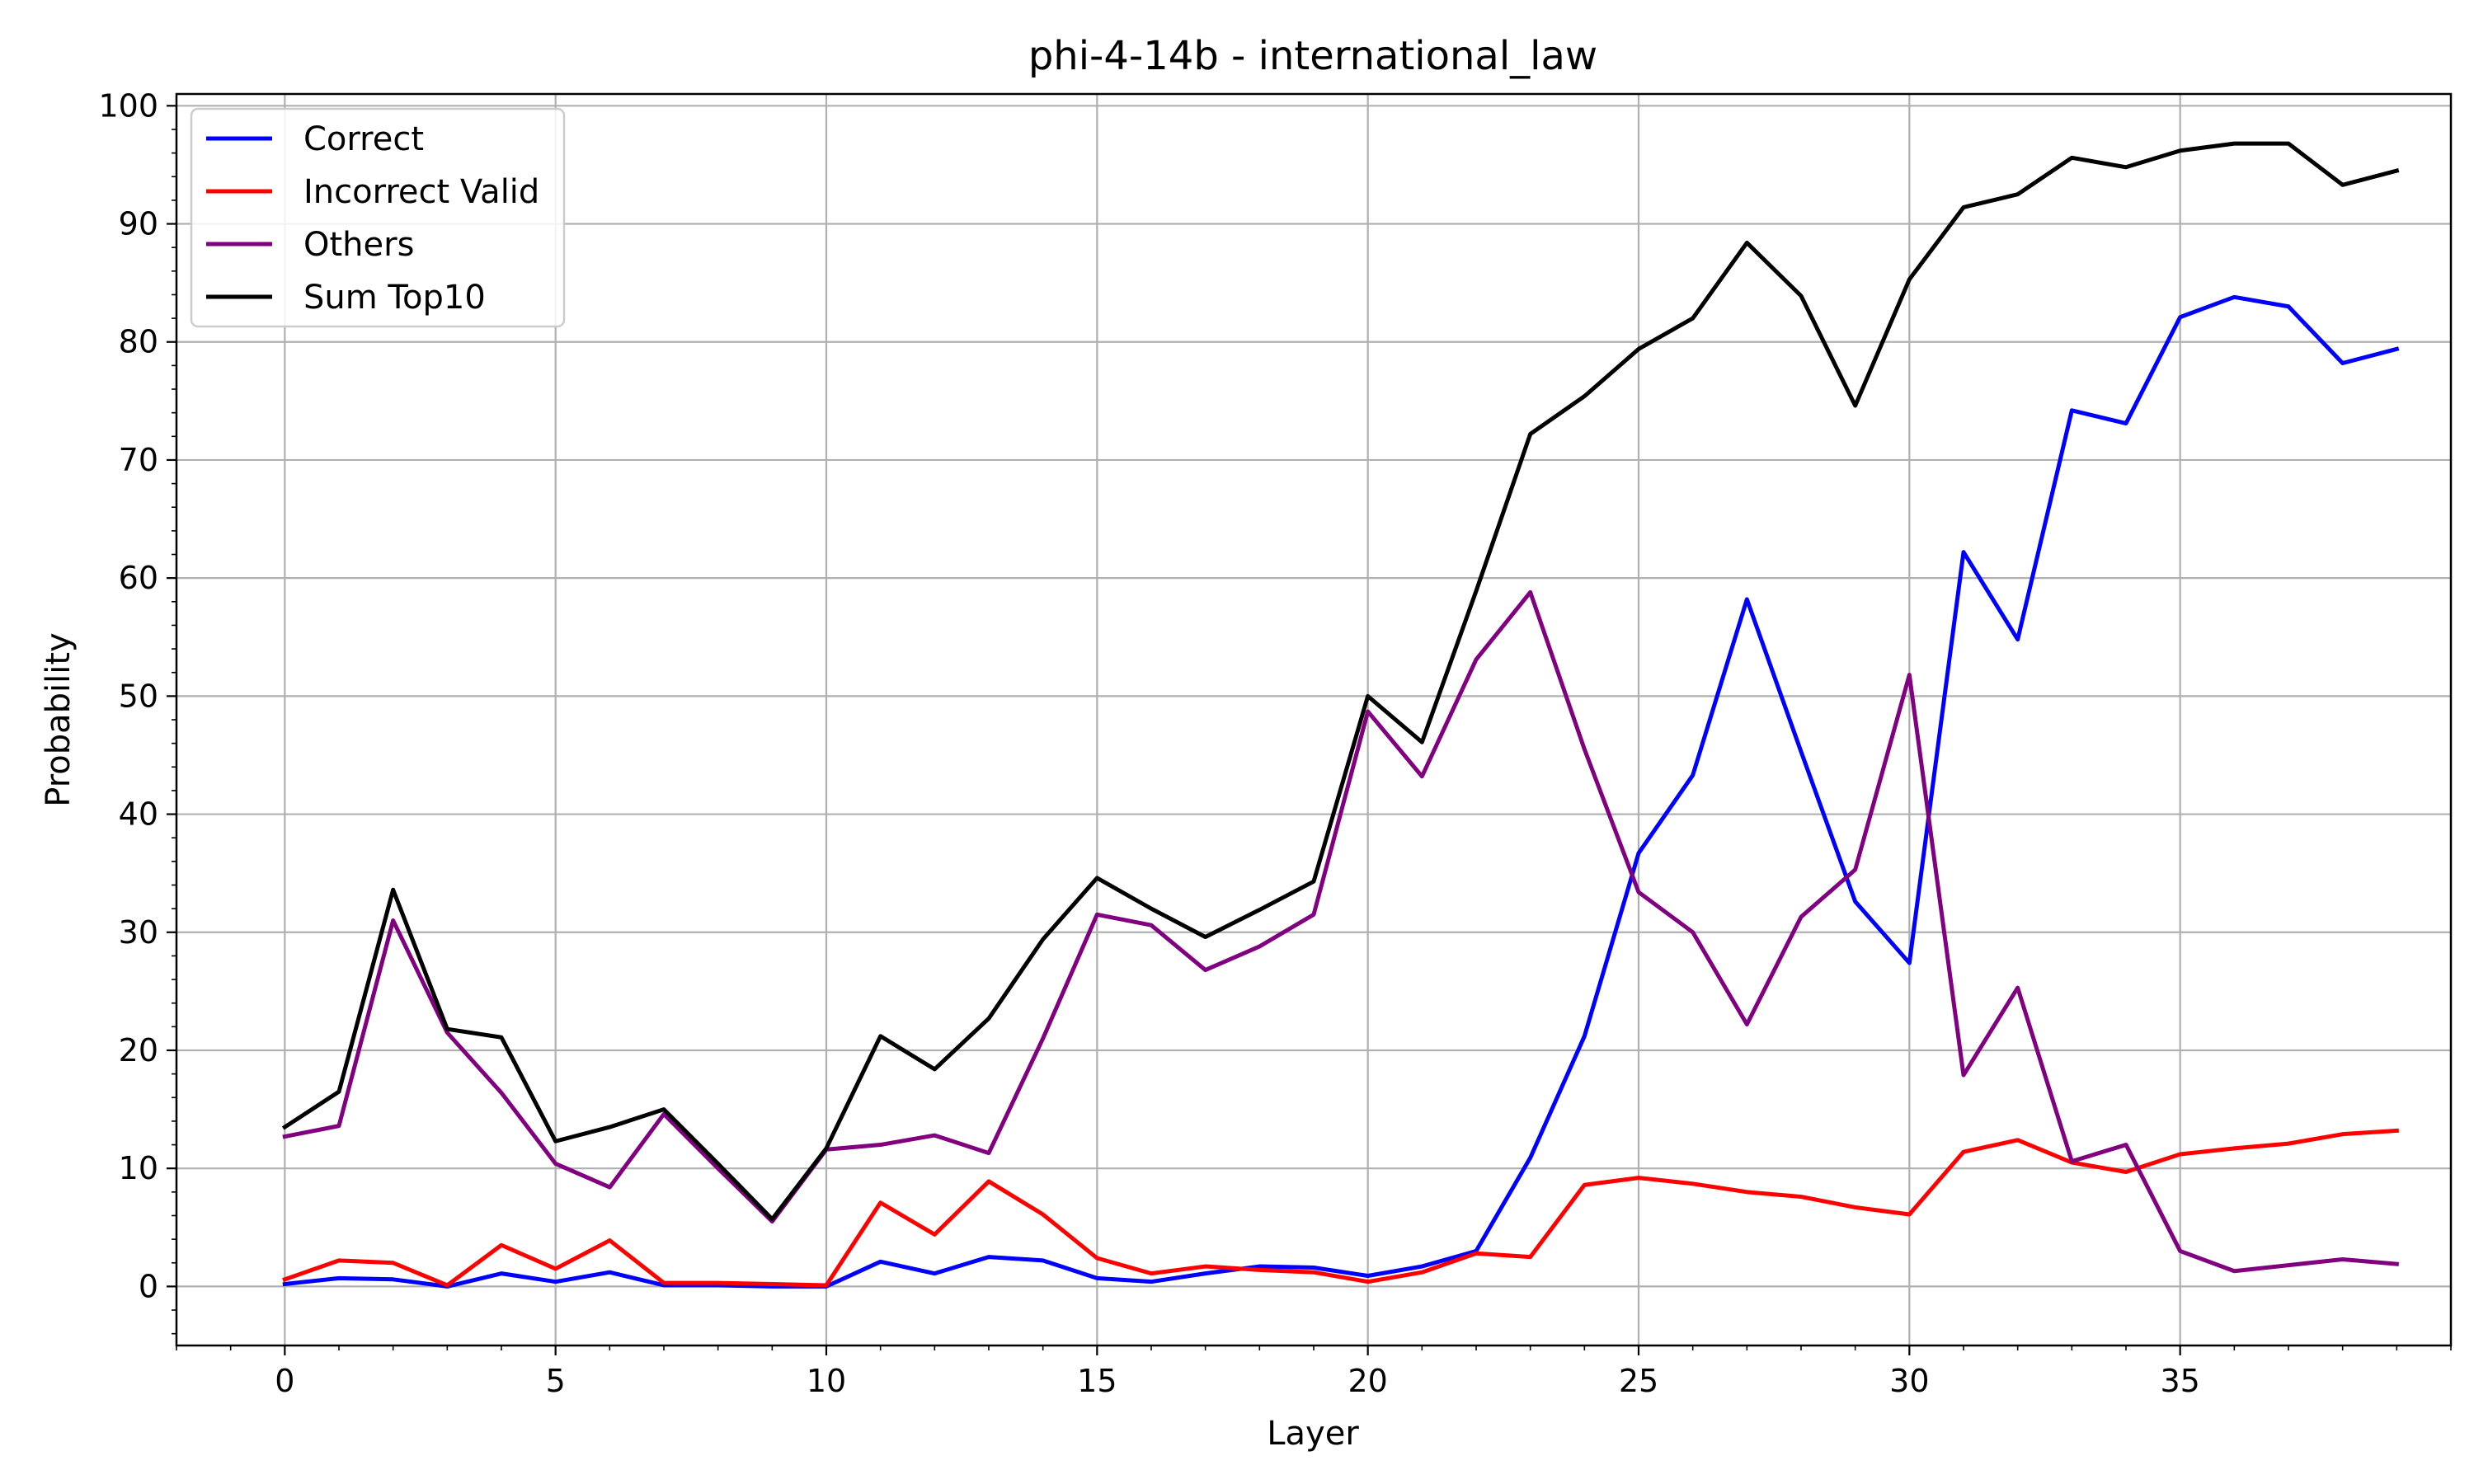  What do you see at coordinates (284, 1381) in the screenshot?
I see `x-tick-label: 0` at bounding box center [284, 1381].